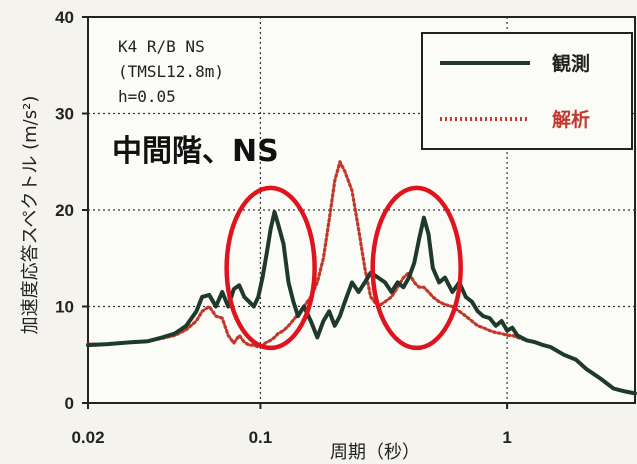  I want to click on annotation-line3: h=0.05, so click(147, 96).